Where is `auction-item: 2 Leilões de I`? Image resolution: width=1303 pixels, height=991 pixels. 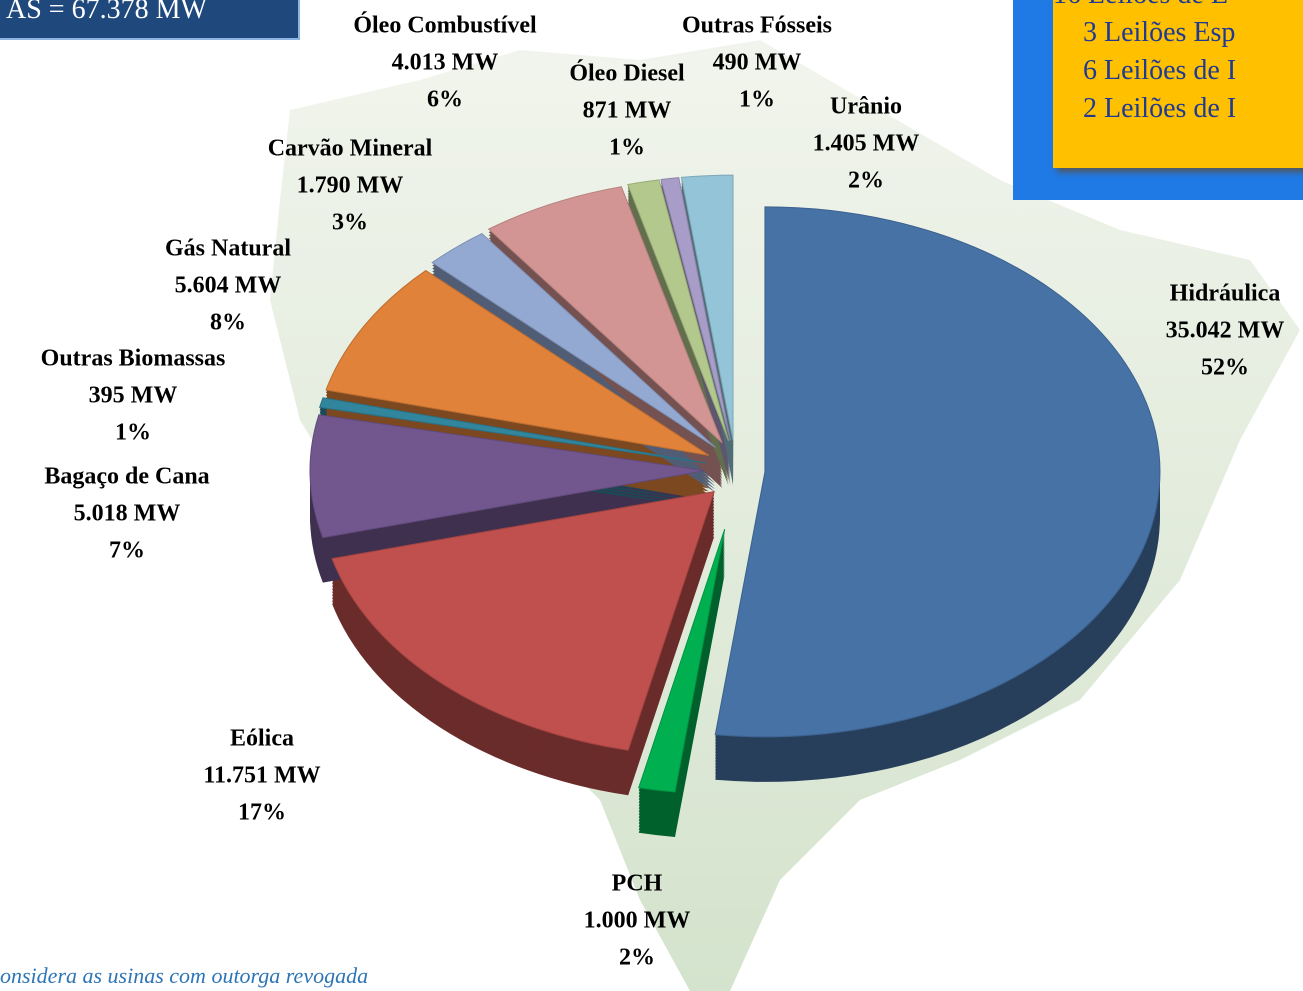
auction-item: 2 Leilões de I is located at coordinates (1160, 108).